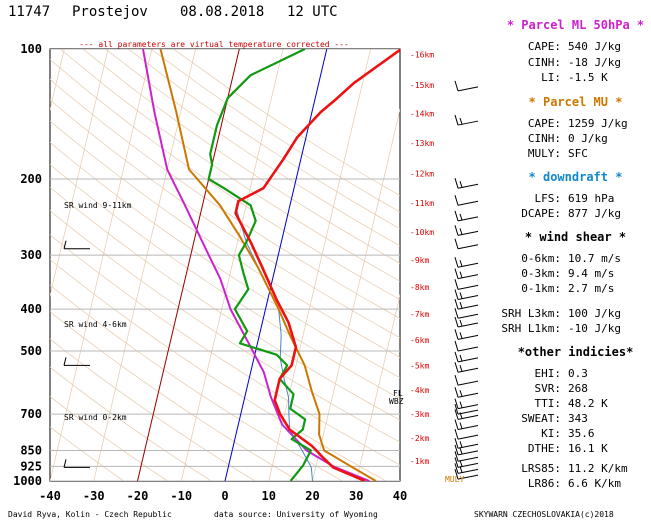  I want to click on dcape-value: 877 J/kg, so click(594, 213).